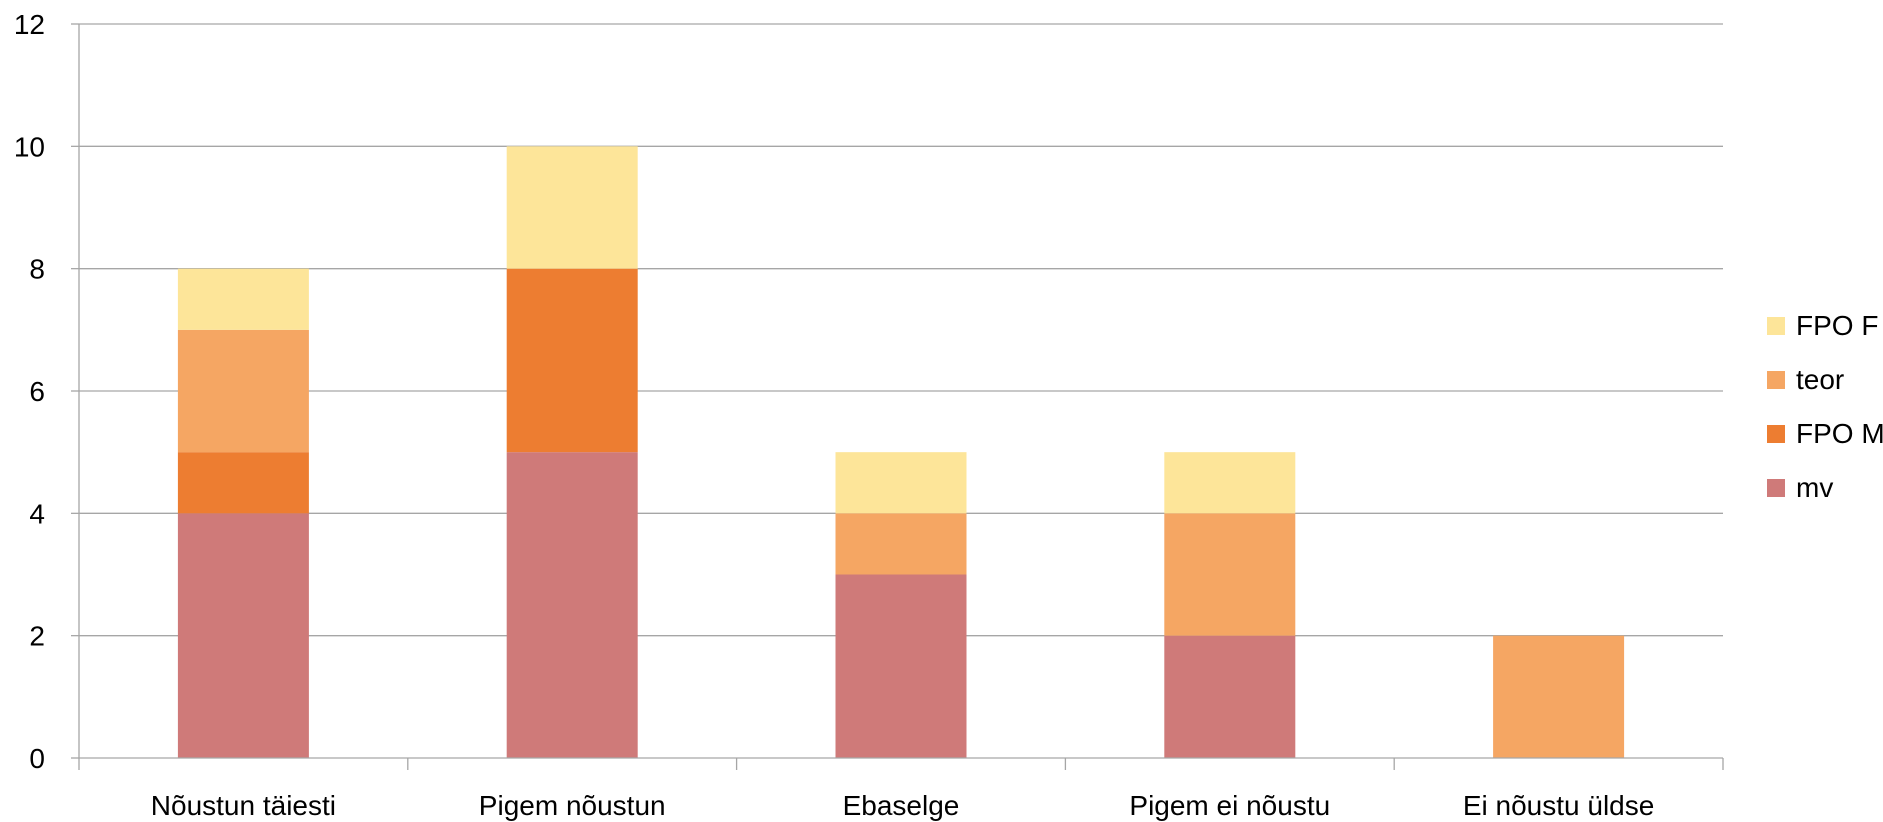  Describe the element at coordinates (1814, 487) in the screenshot. I see `legend-label: mv` at that location.